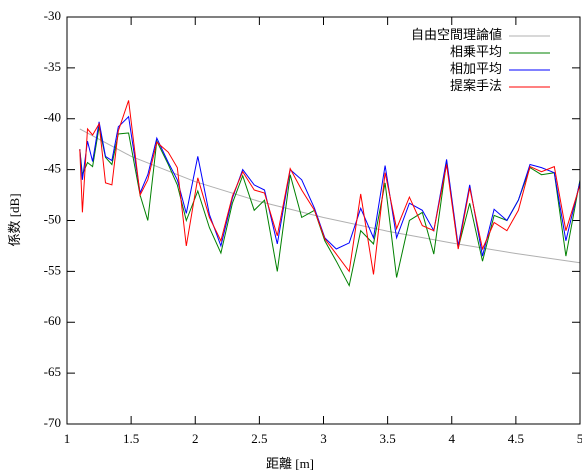  I want to click on y-tick-label: -55, so click(52, 269).